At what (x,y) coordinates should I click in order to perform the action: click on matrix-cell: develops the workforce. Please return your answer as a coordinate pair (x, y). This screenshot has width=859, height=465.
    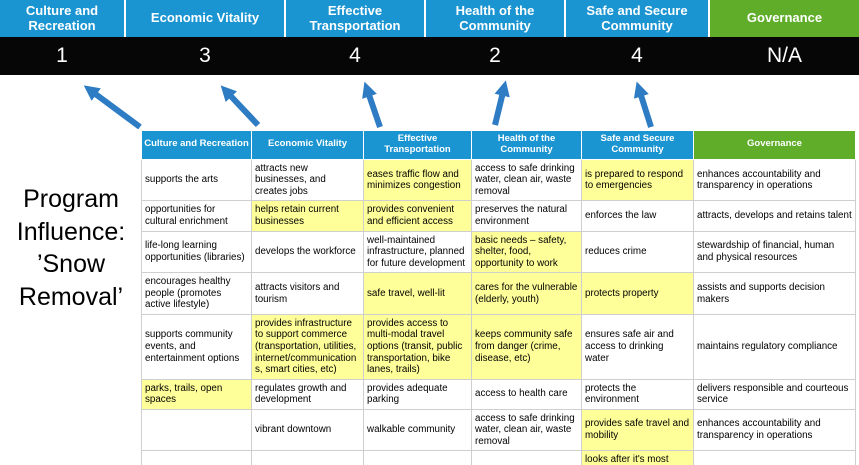
    Looking at the image, I should click on (307, 252).